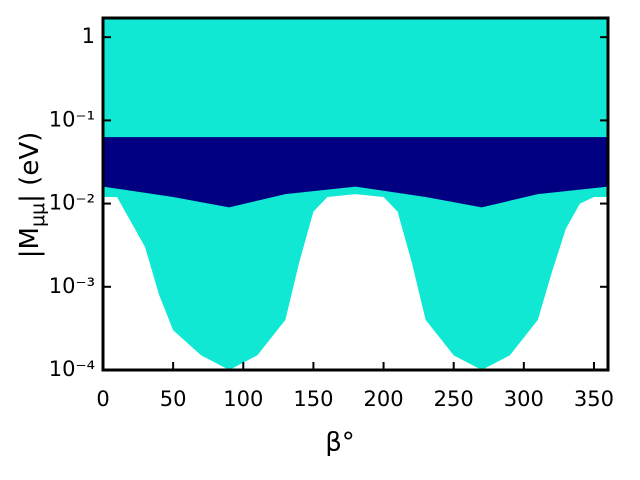 The image size is (640, 480). I want to click on y-label-end: | (eV), so click(30, 167).